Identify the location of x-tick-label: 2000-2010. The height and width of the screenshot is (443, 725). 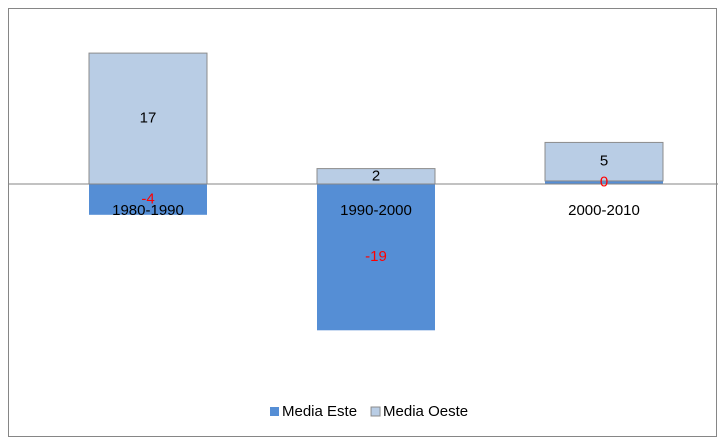
(604, 210).